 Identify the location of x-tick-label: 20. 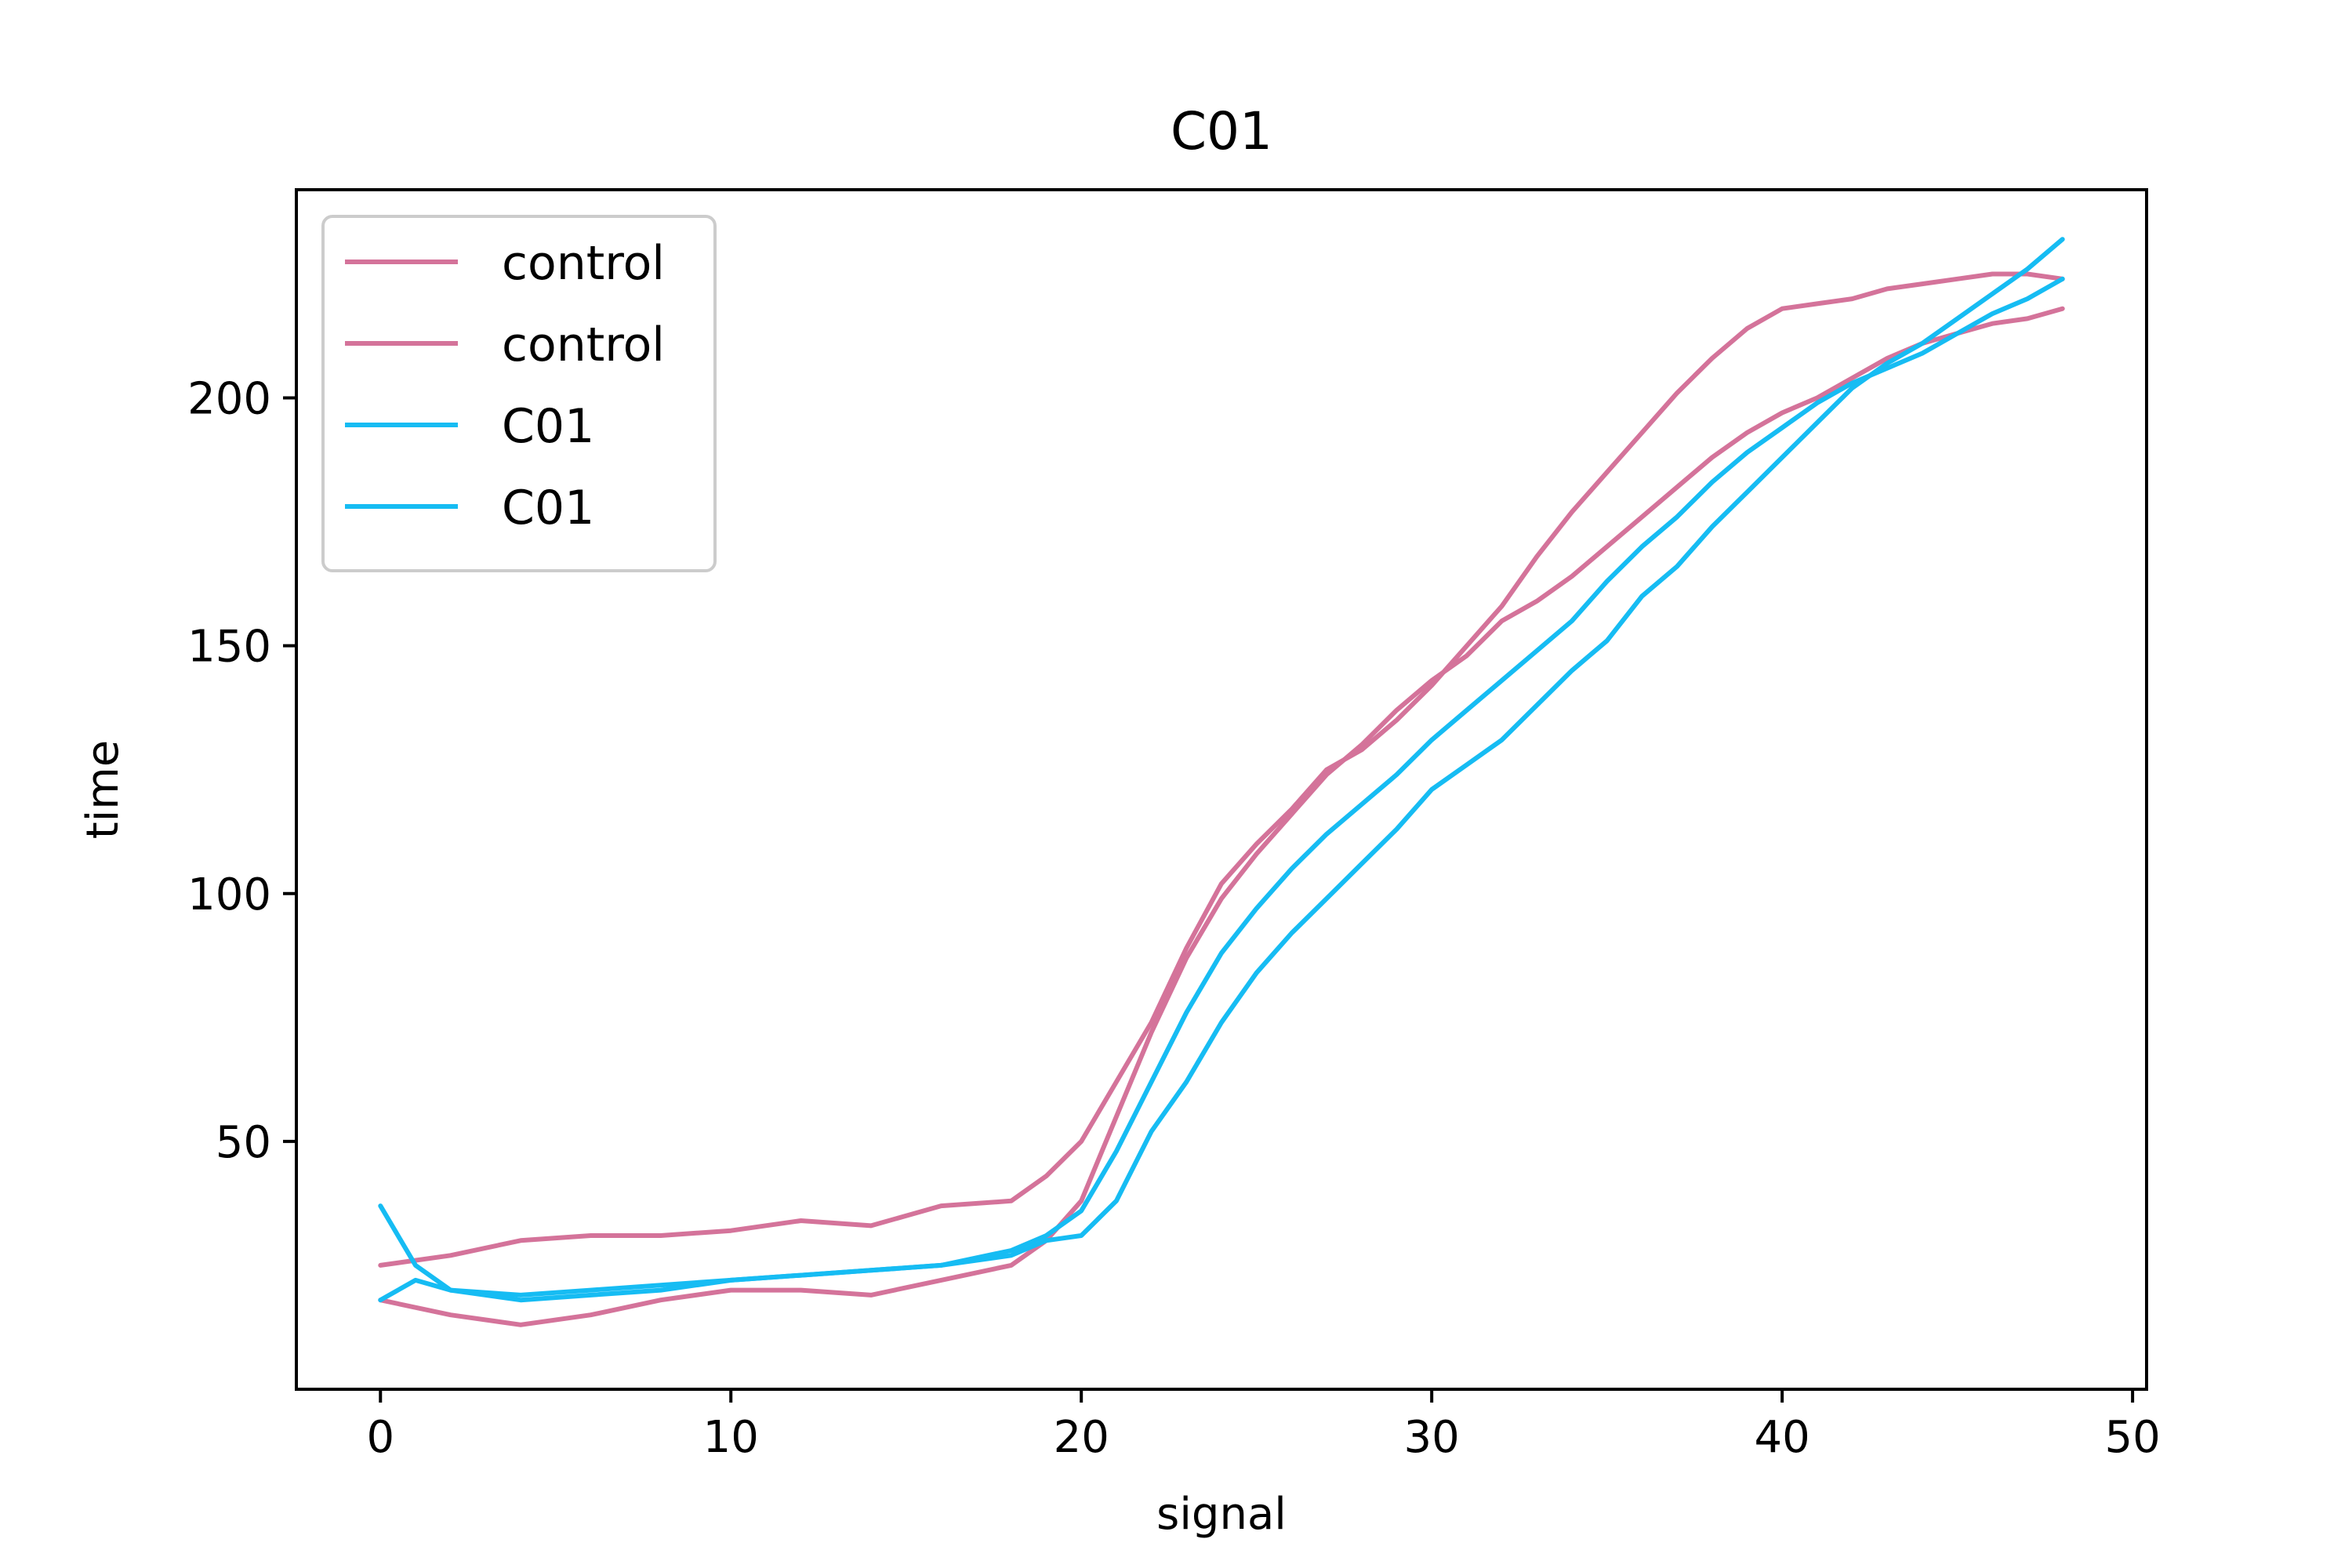
(1081, 1437).